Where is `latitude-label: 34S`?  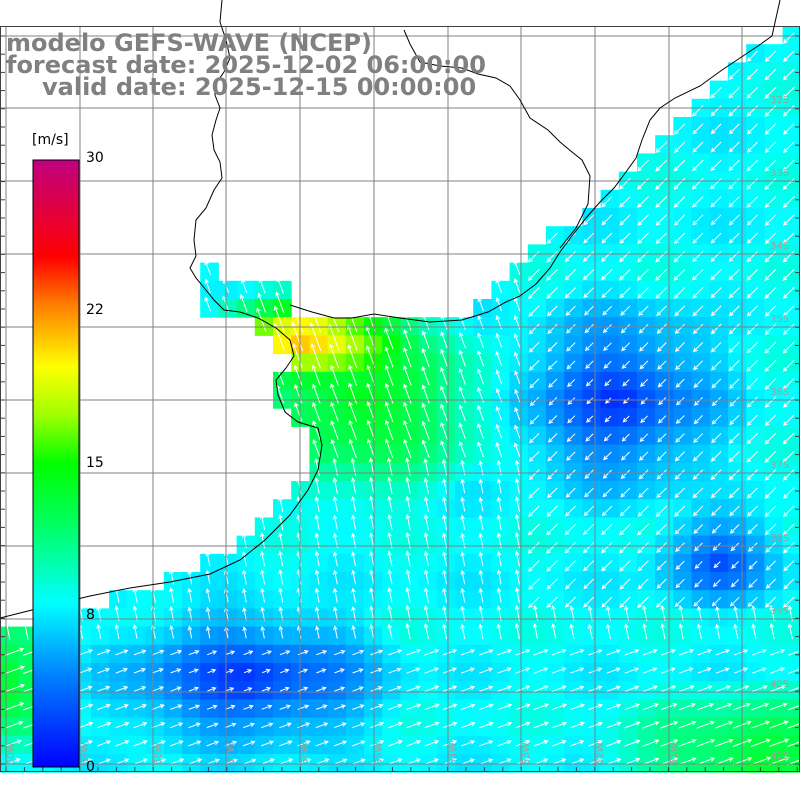
latitude-label: 34S is located at coordinates (779, 246).